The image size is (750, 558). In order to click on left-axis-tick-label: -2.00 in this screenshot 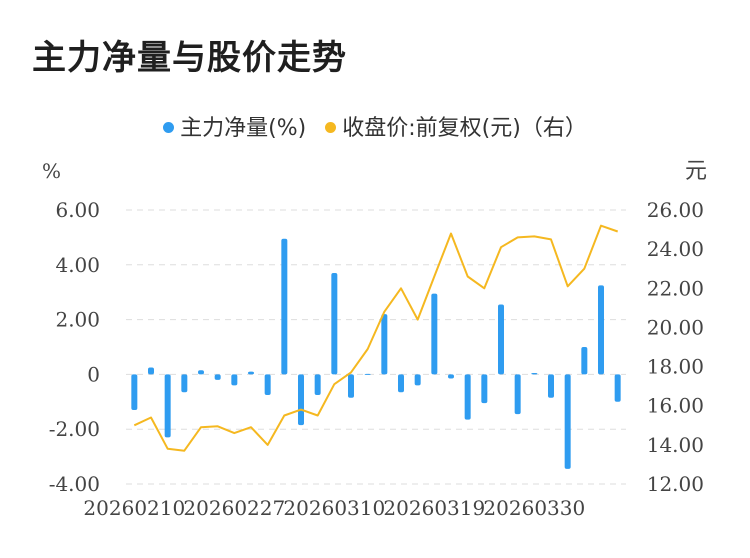, I will do `click(74, 429)`.